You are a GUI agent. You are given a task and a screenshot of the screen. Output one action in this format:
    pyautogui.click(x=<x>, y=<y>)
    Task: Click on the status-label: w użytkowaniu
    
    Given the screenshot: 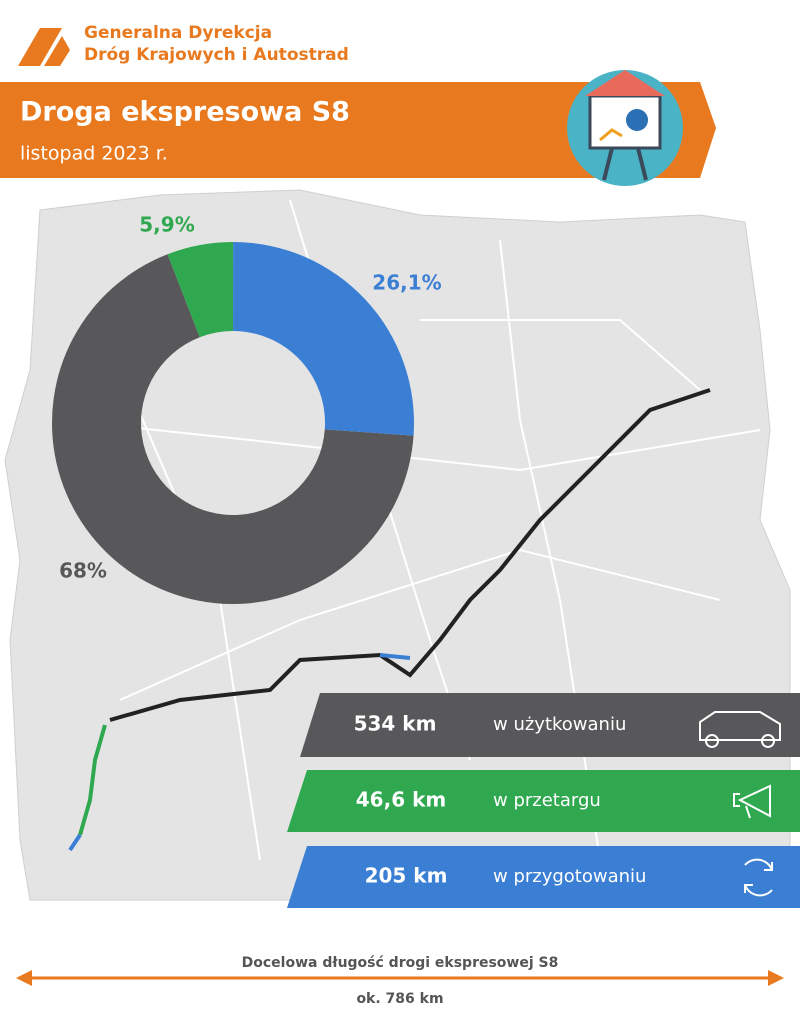 What is the action you would take?
    pyautogui.click(x=559, y=724)
    